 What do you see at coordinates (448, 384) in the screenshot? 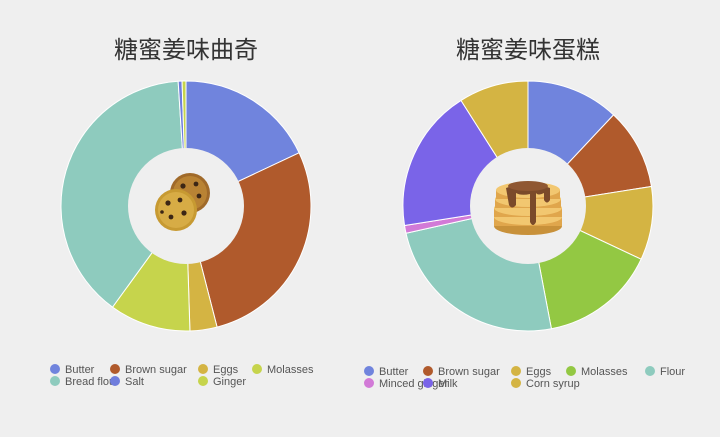
I see `cake-legend-label-milk: Milk` at bounding box center [448, 384].